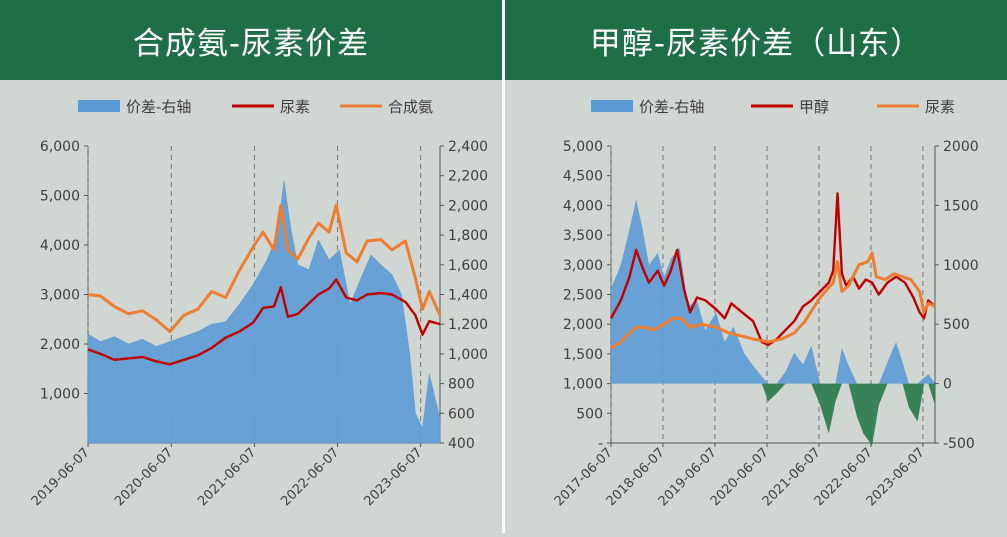 Image resolution: width=1007 pixels, height=537 pixels. I want to click on y-right-tick-label: 0, so click(947, 385).